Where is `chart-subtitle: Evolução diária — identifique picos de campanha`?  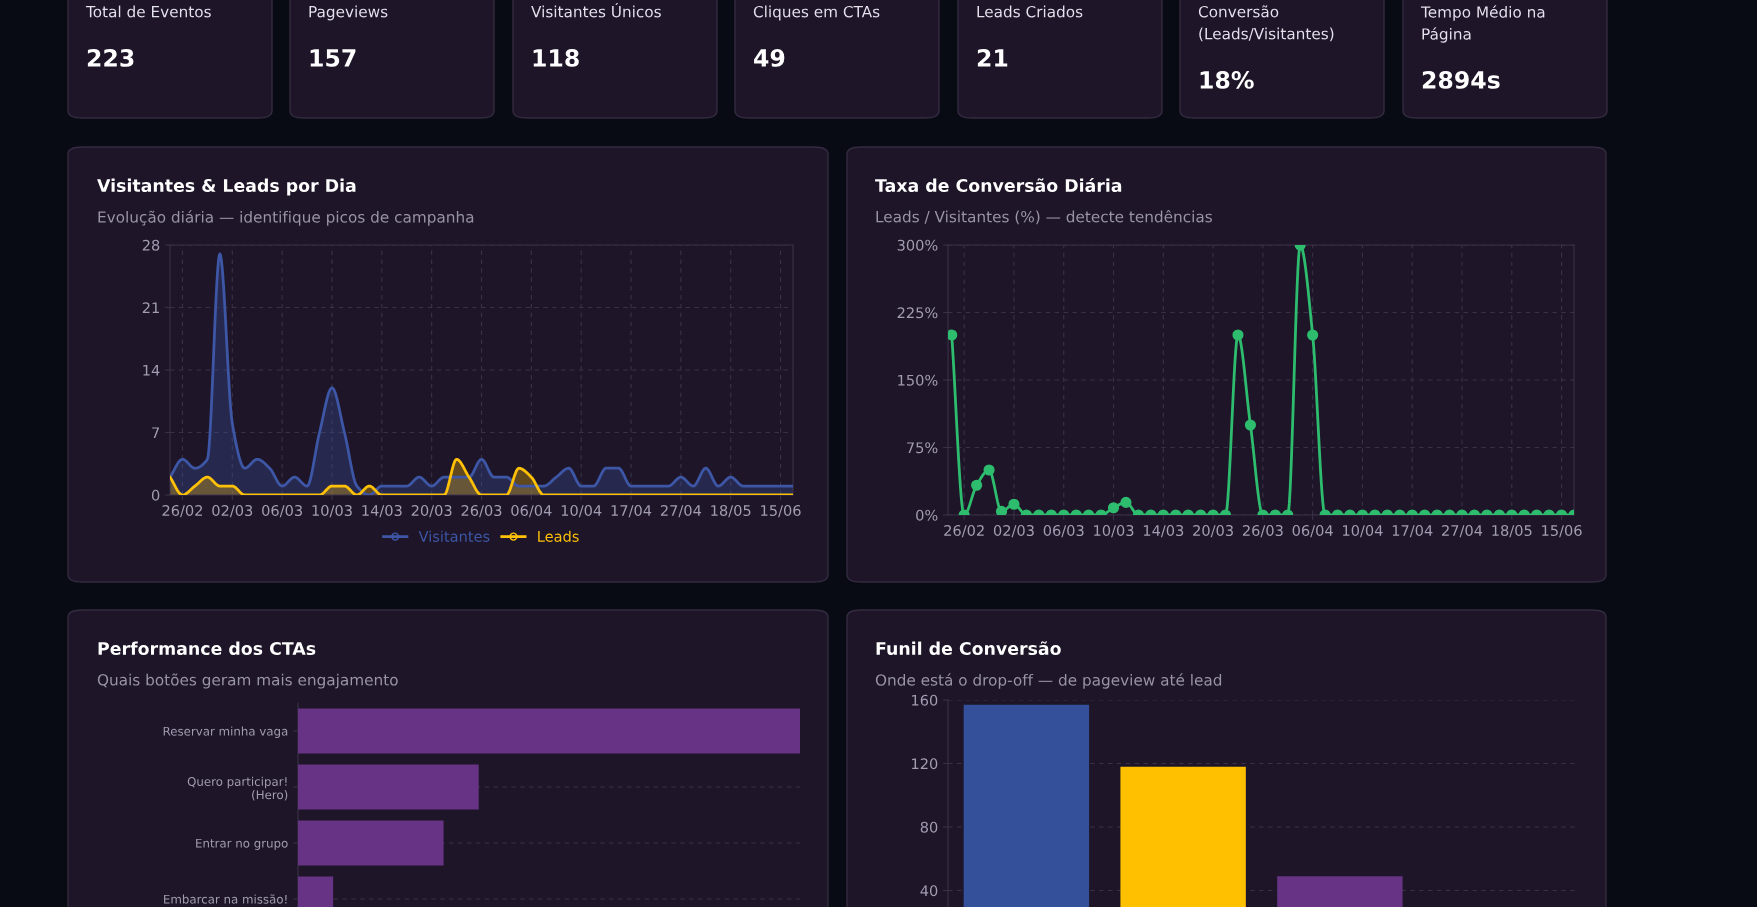 chart-subtitle: Evolução diária — identifique picos de campanha is located at coordinates (286, 218).